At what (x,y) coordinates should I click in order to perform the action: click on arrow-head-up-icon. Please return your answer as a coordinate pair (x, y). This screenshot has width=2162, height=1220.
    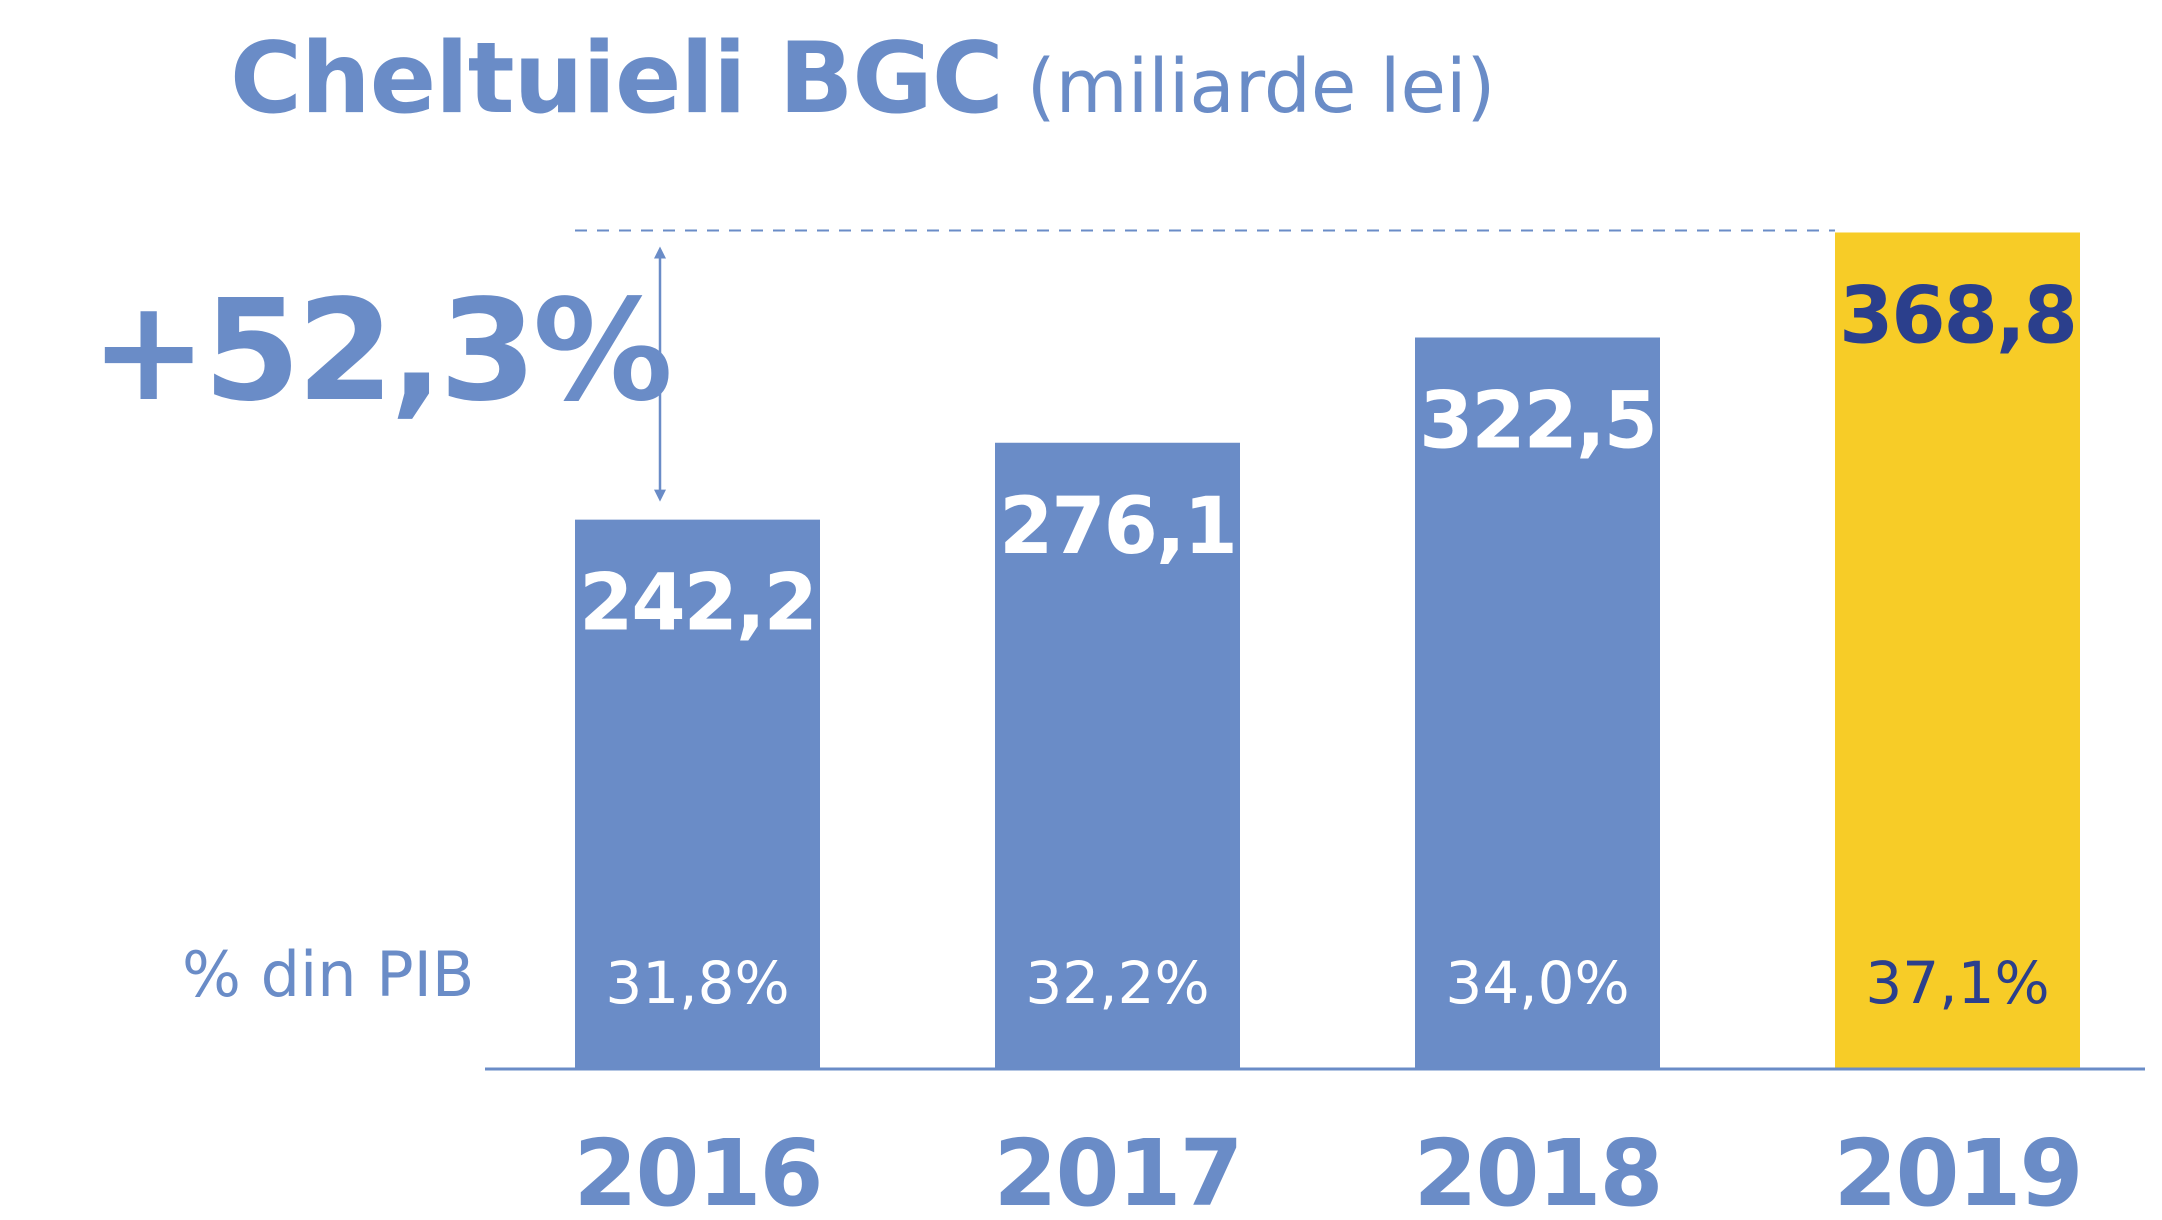
    Looking at the image, I should click on (660, 252).